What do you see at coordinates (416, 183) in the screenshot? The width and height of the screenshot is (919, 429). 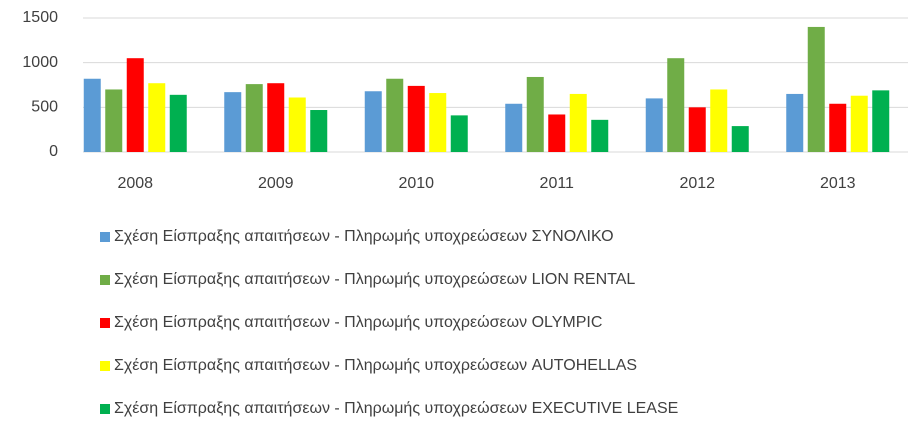 I see `x-tick-label: 2010` at bounding box center [416, 183].